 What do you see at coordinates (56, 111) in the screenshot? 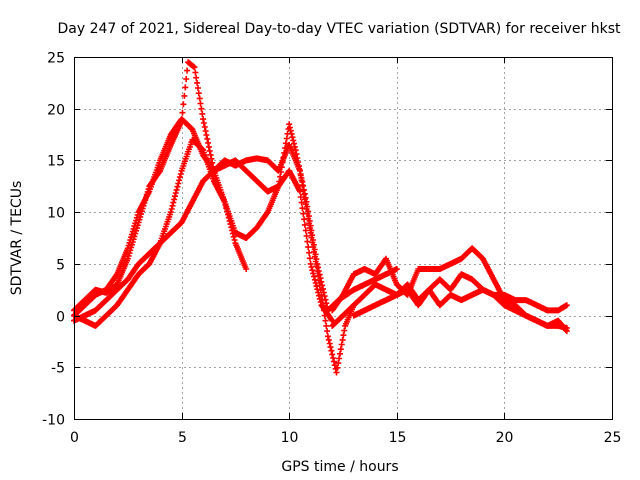
I see `y-tick-label: 20` at bounding box center [56, 111].